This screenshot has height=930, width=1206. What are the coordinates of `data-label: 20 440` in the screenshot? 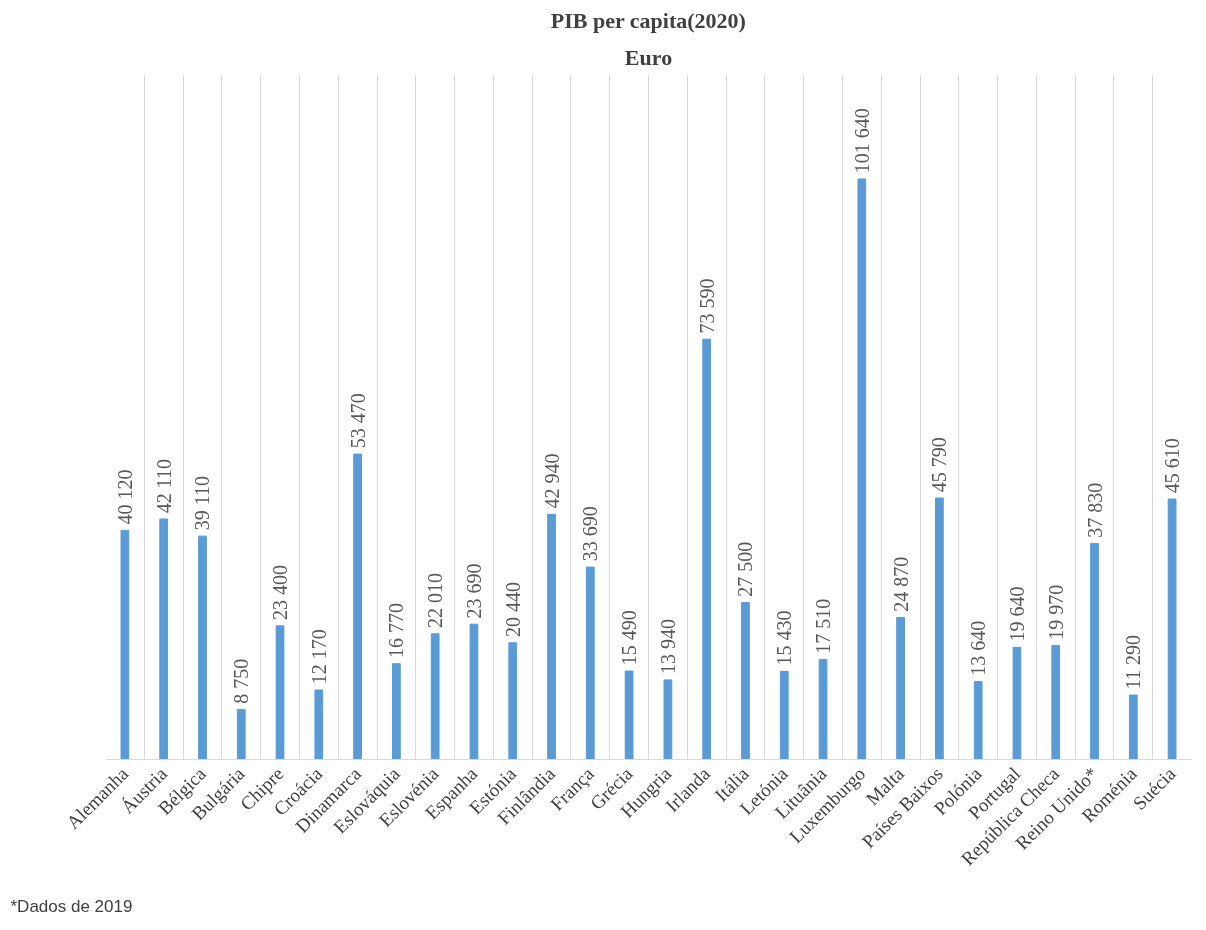 It's located at (512, 609).